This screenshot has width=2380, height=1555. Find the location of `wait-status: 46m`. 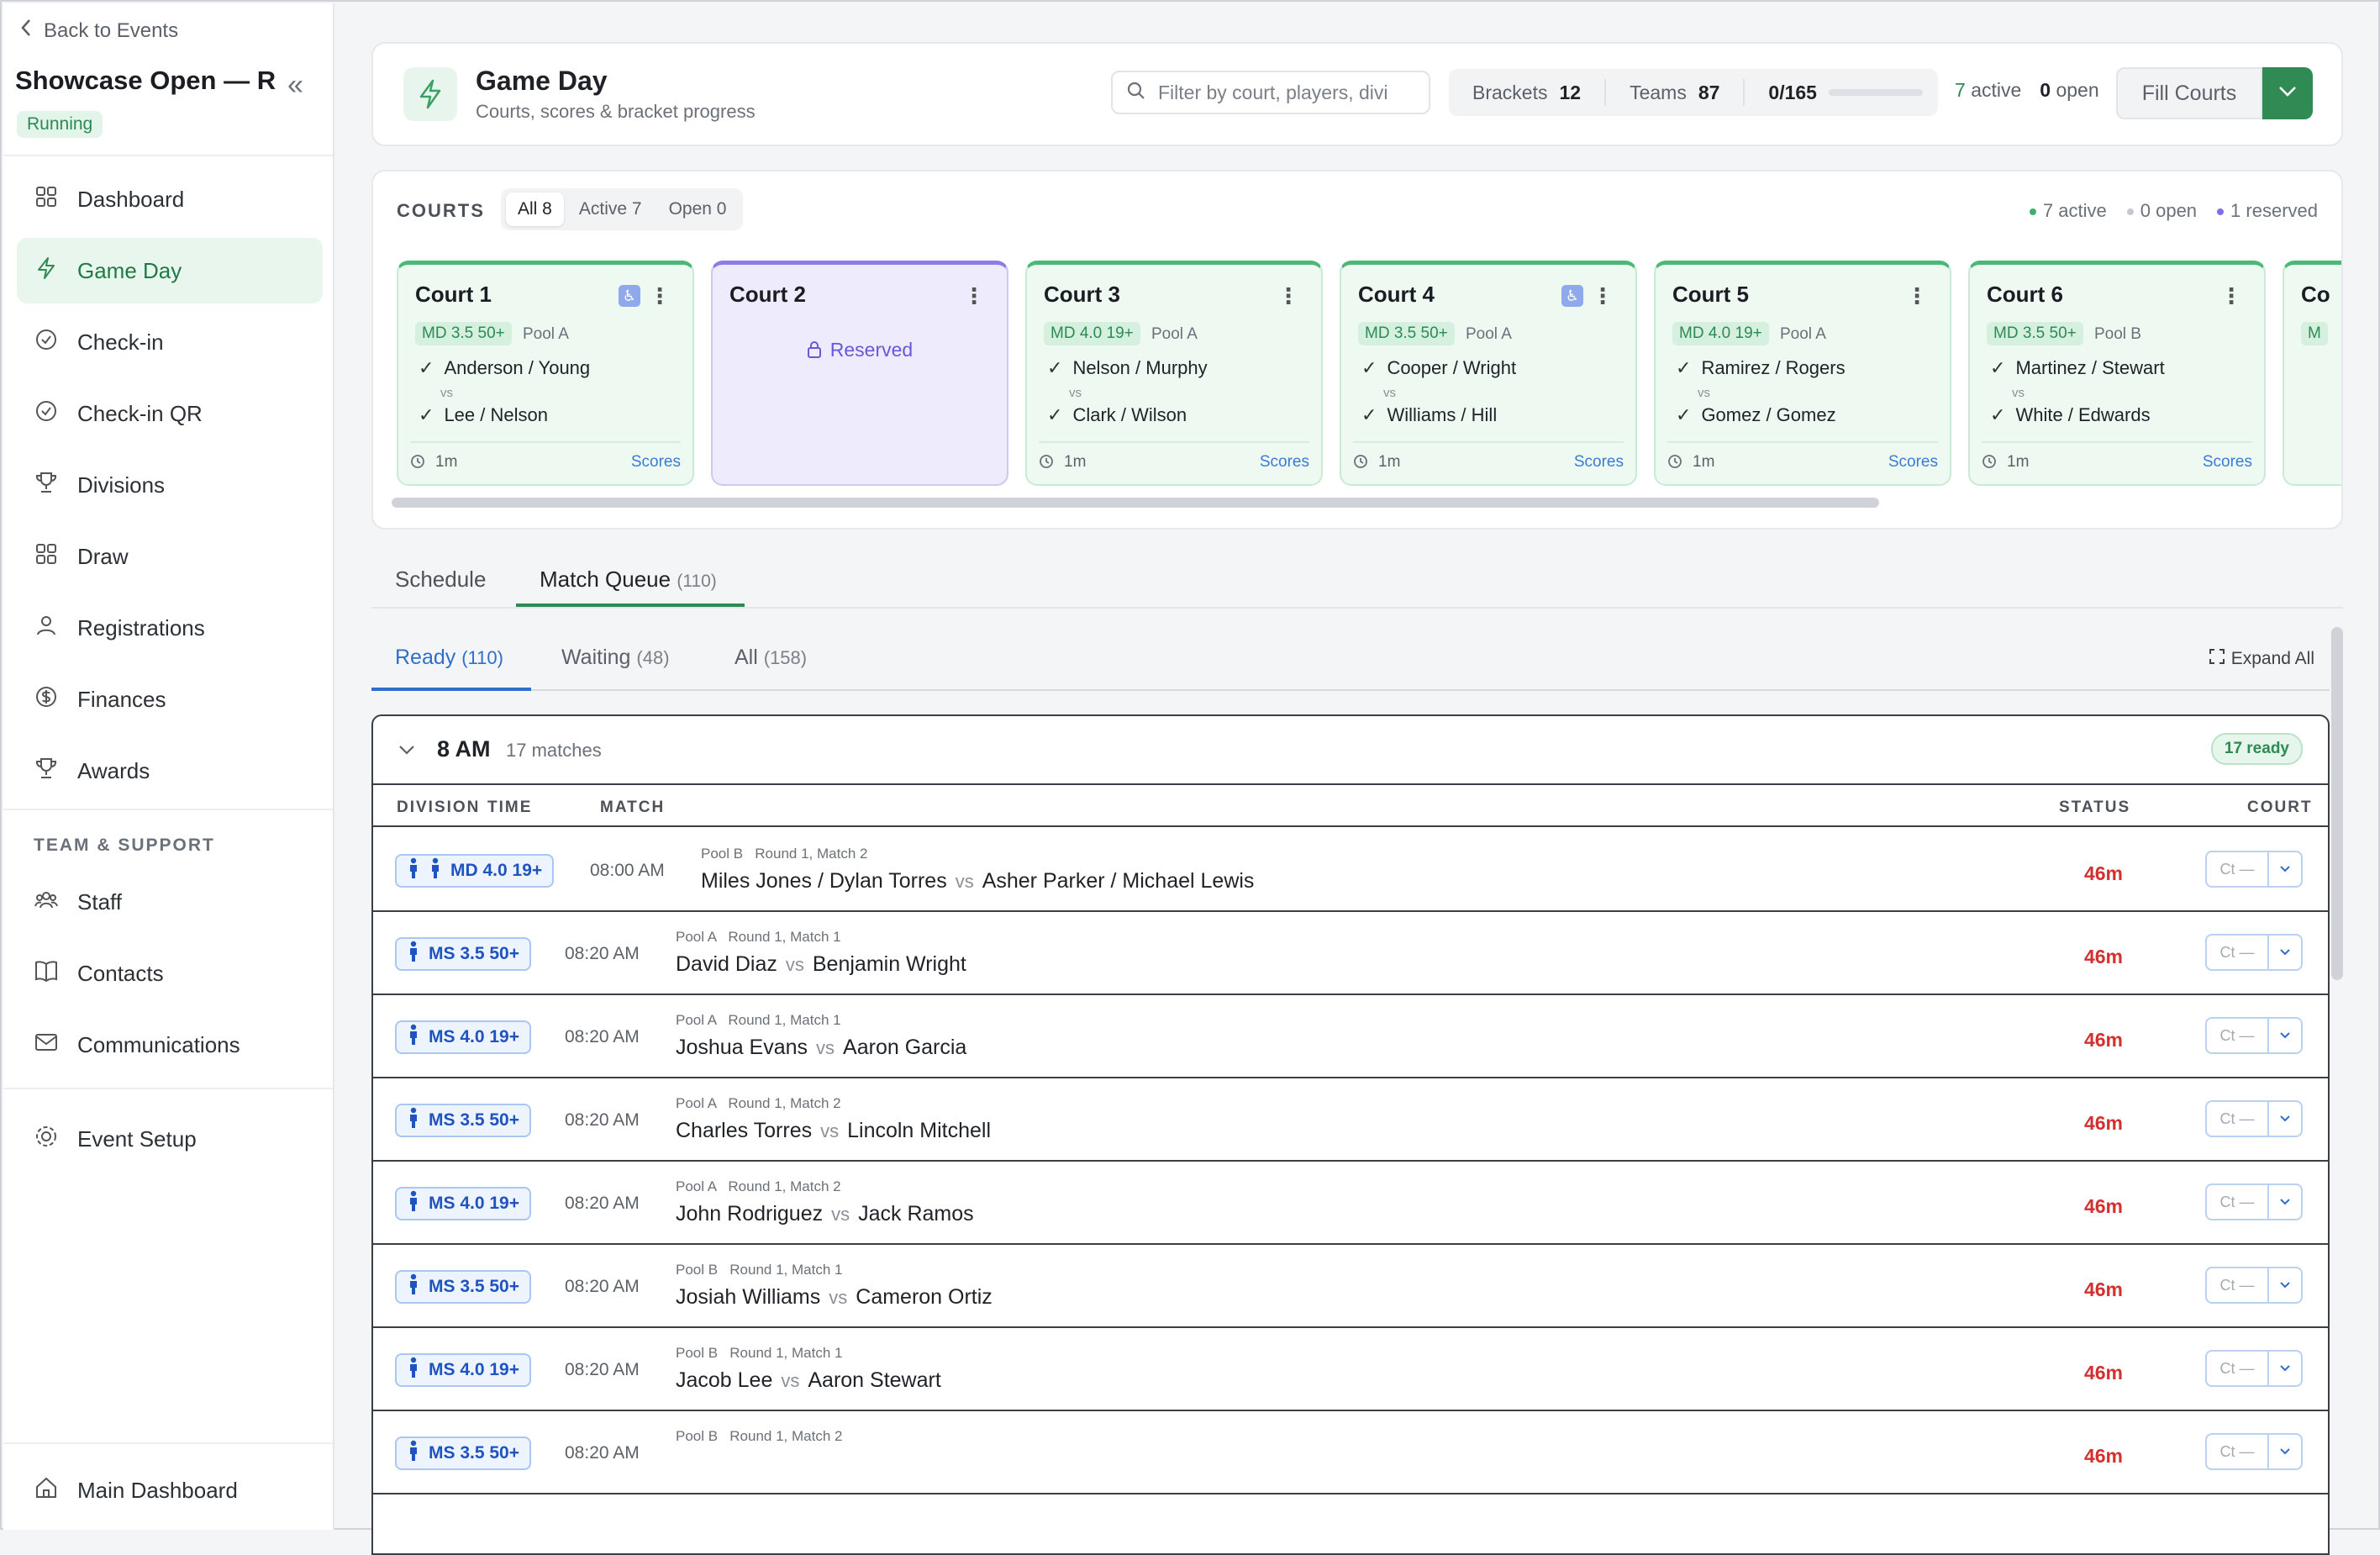

wait-status: 46m is located at coordinates (2103, 1040).